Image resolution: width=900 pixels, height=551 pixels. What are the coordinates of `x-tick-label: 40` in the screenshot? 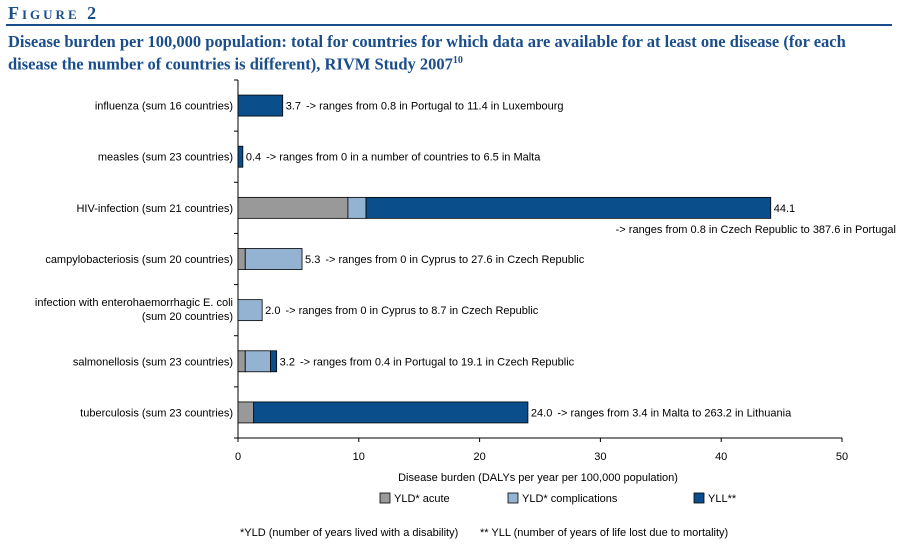 It's located at (721, 457).